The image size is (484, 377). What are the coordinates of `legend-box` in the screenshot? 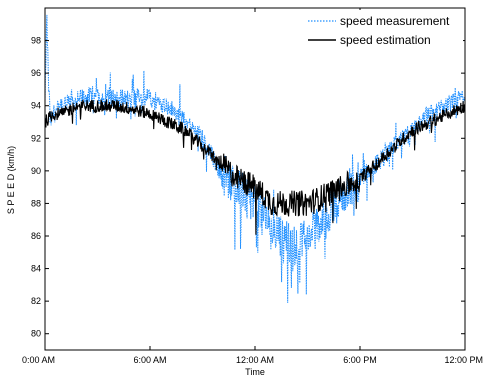 It's located at (383, 32).